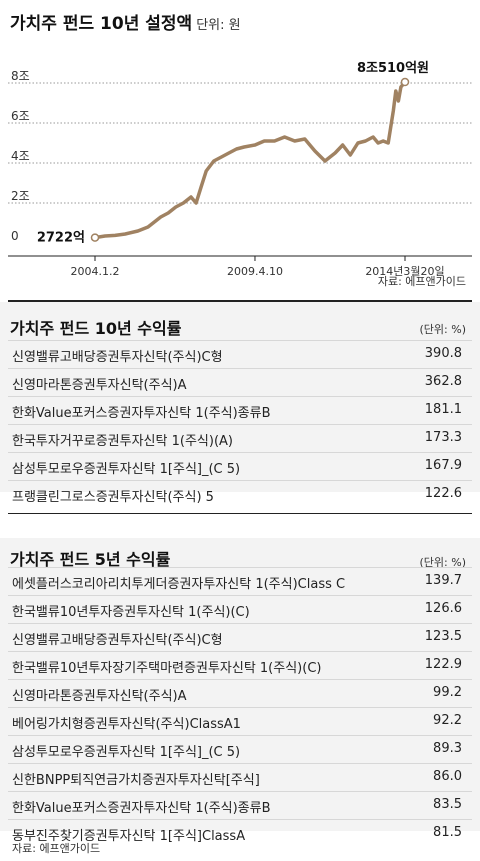 The width and height of the screenshot is (480, 861). What do you see at coordinates (447, 804) in the screenshot?
I see `fund-return-value: 83.5` at bounding box center [447, 804].